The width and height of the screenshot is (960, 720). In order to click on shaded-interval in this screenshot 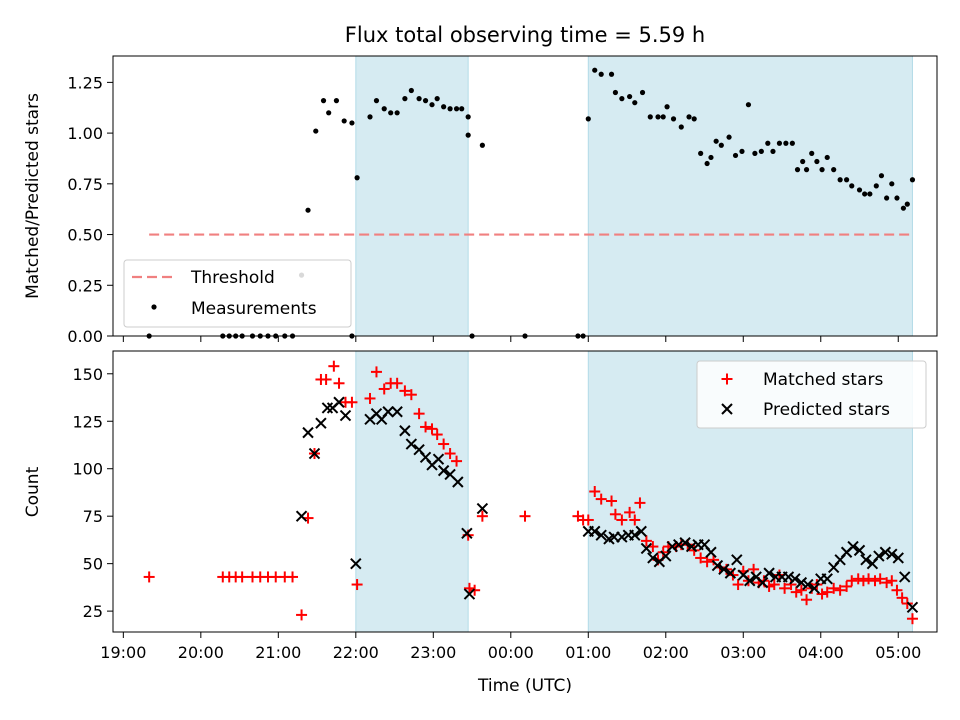, I will do `click(750, 196)`.